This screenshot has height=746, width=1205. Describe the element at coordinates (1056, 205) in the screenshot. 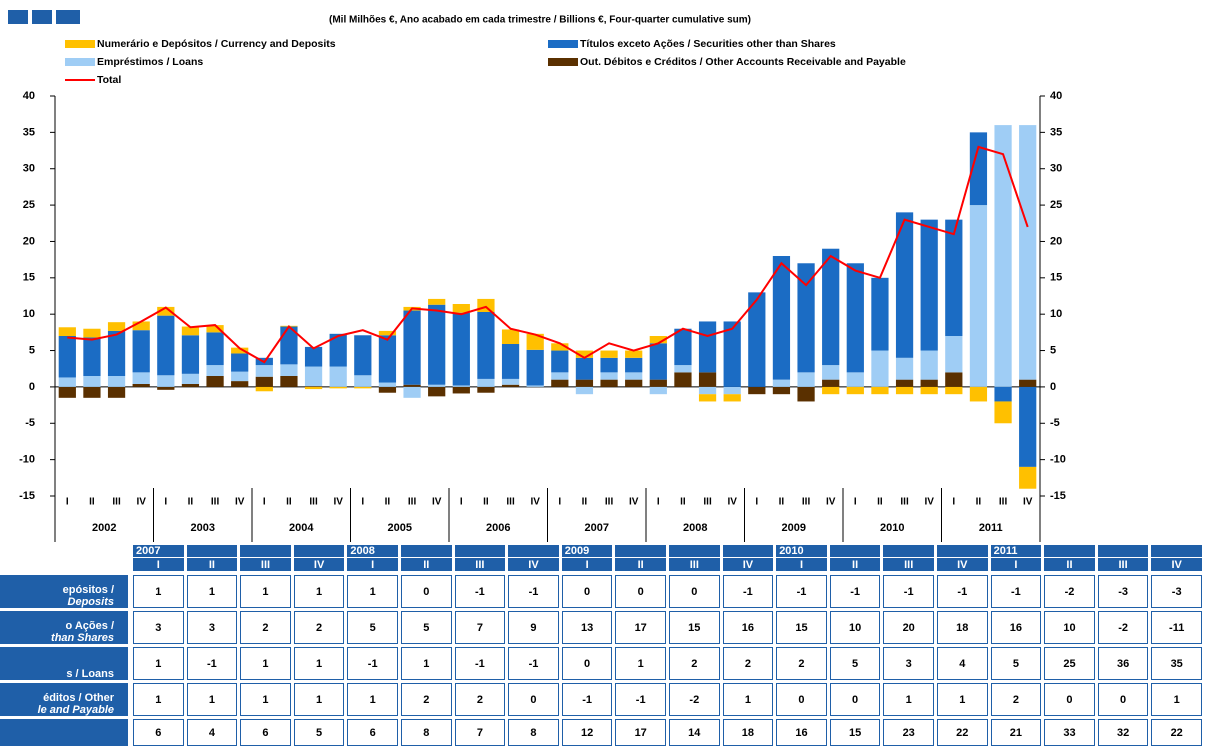

I see `y-tick-label: 25` at that location.